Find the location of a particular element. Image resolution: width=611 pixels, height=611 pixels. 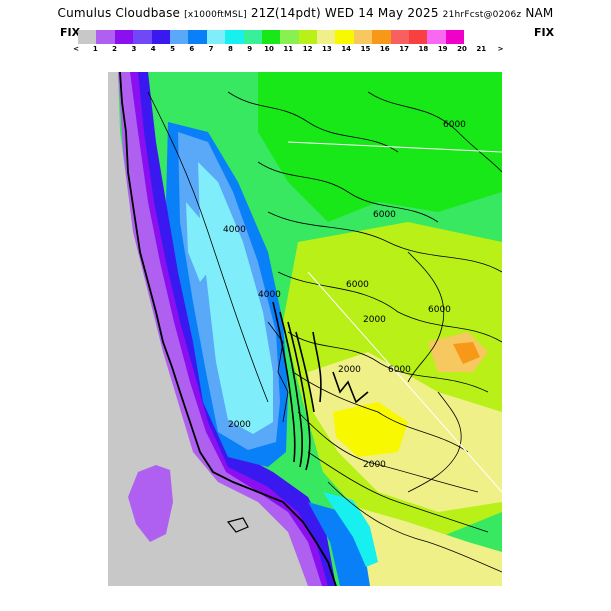

color-tick-label: 15 is located at coordinates (365, 49).